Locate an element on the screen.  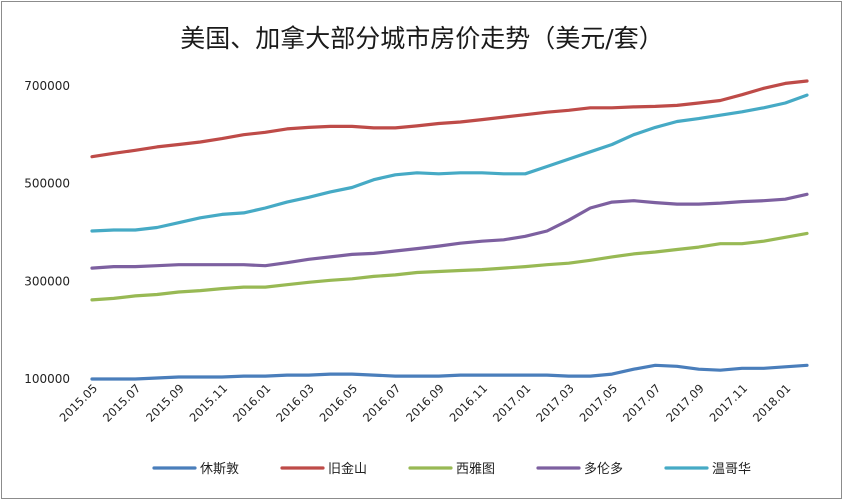
y-tick-label: 700000 is located at coordinates (47, 86).